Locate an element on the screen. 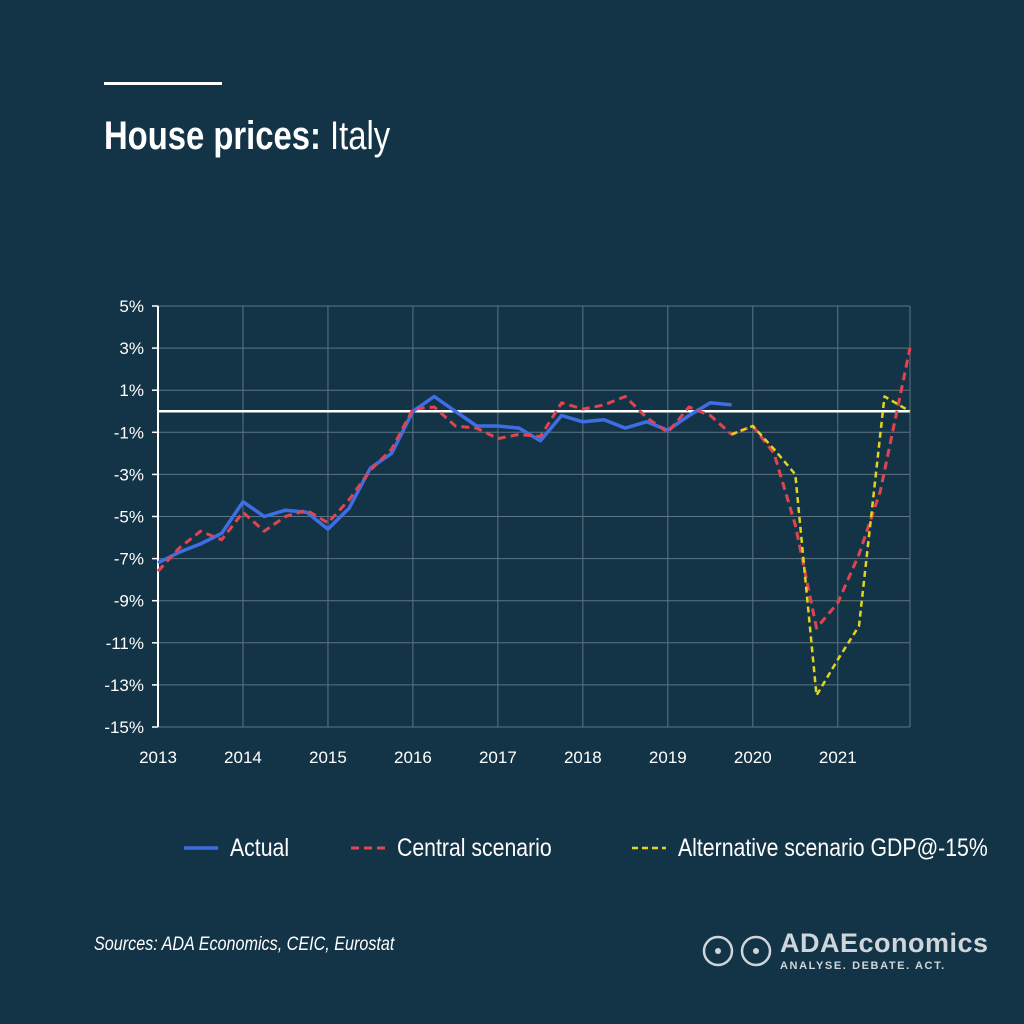  legend-label-actual: Actual is located at coordinates (260, 847).